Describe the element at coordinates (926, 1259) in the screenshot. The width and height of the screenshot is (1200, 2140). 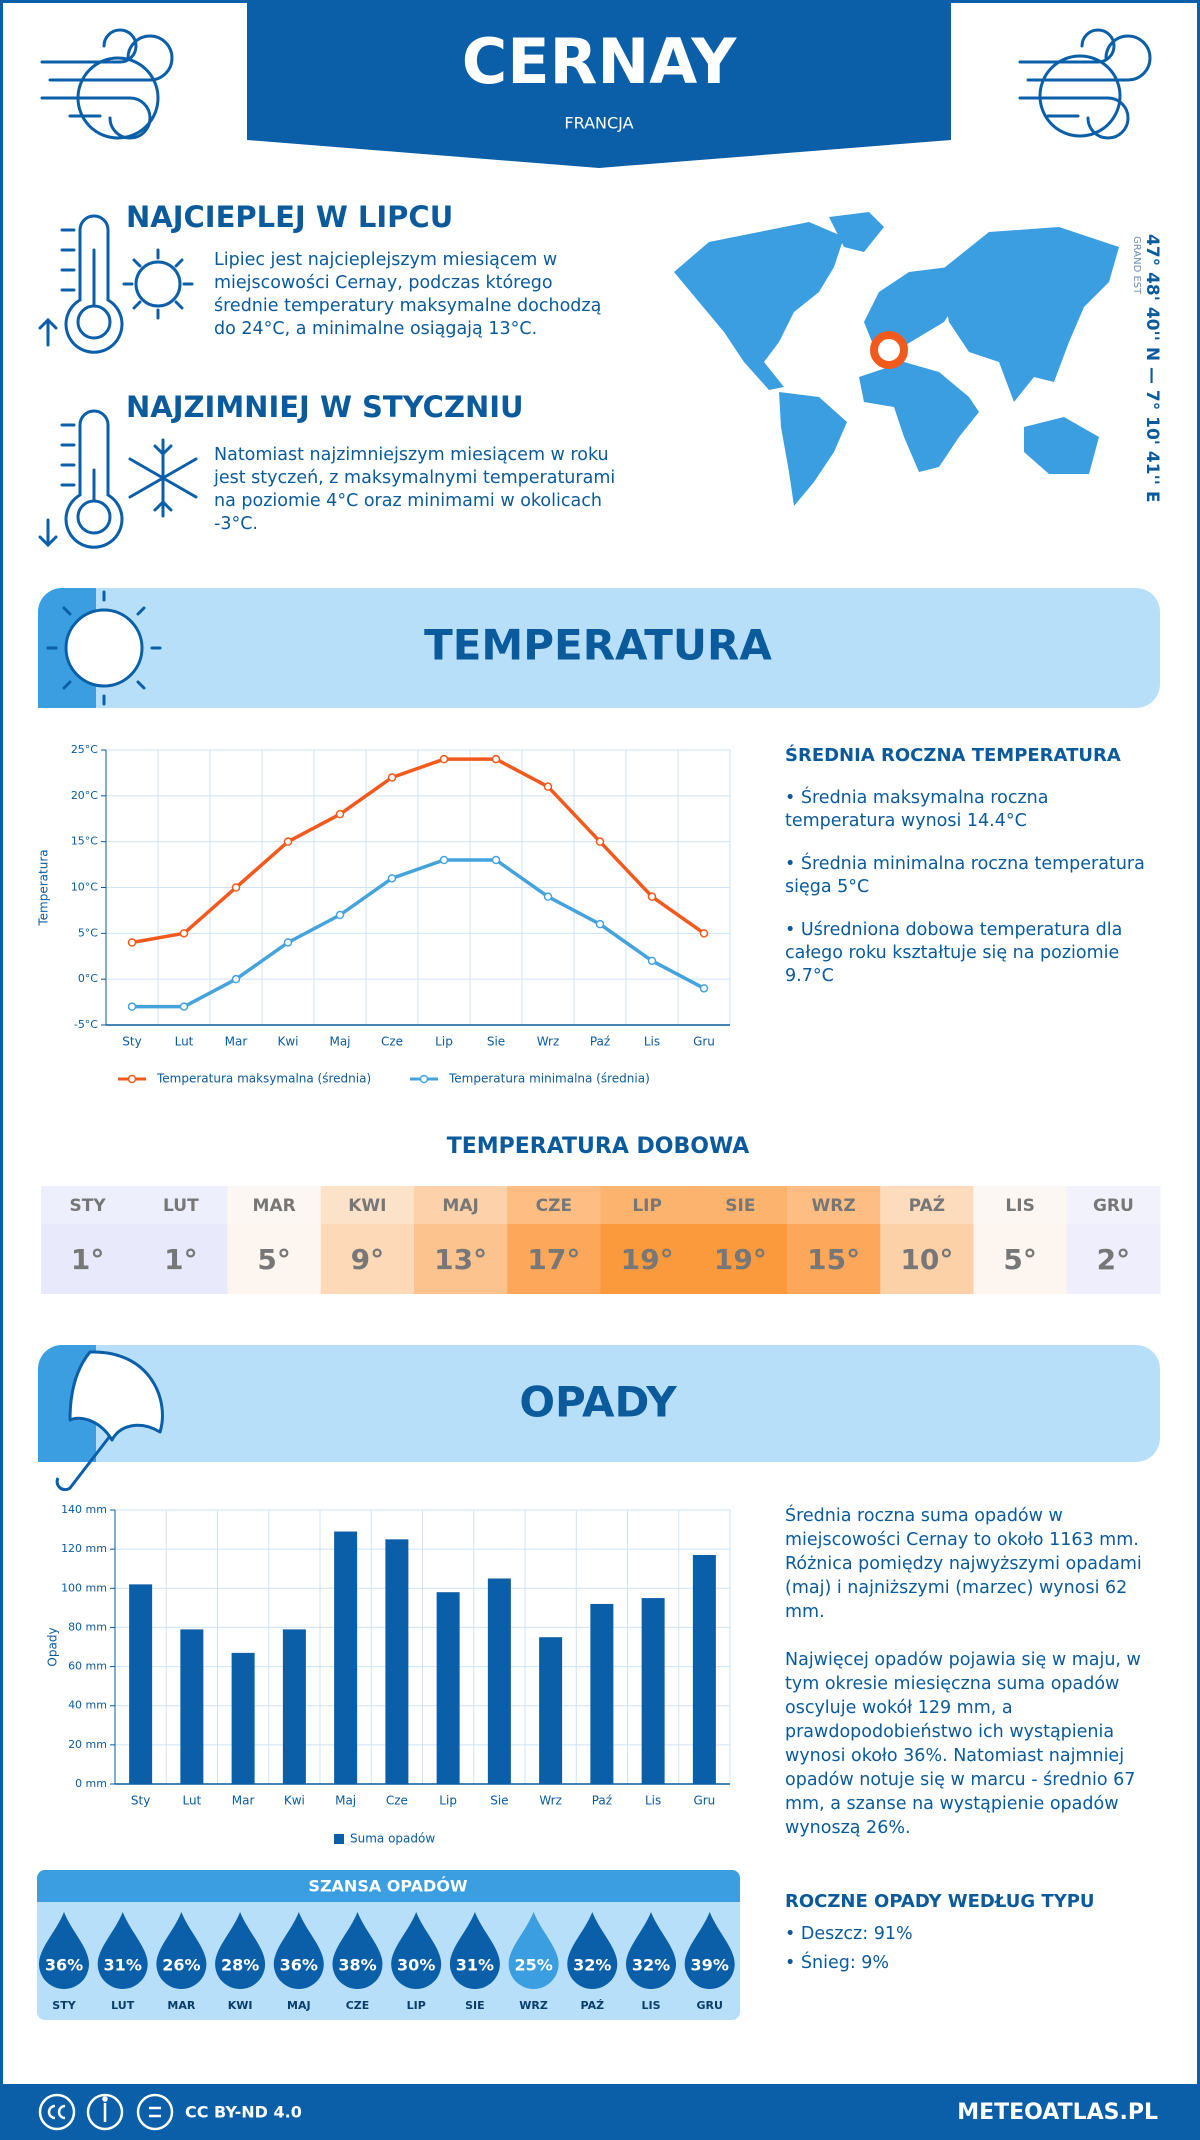
I see `temperature-value: 10°` at that location.